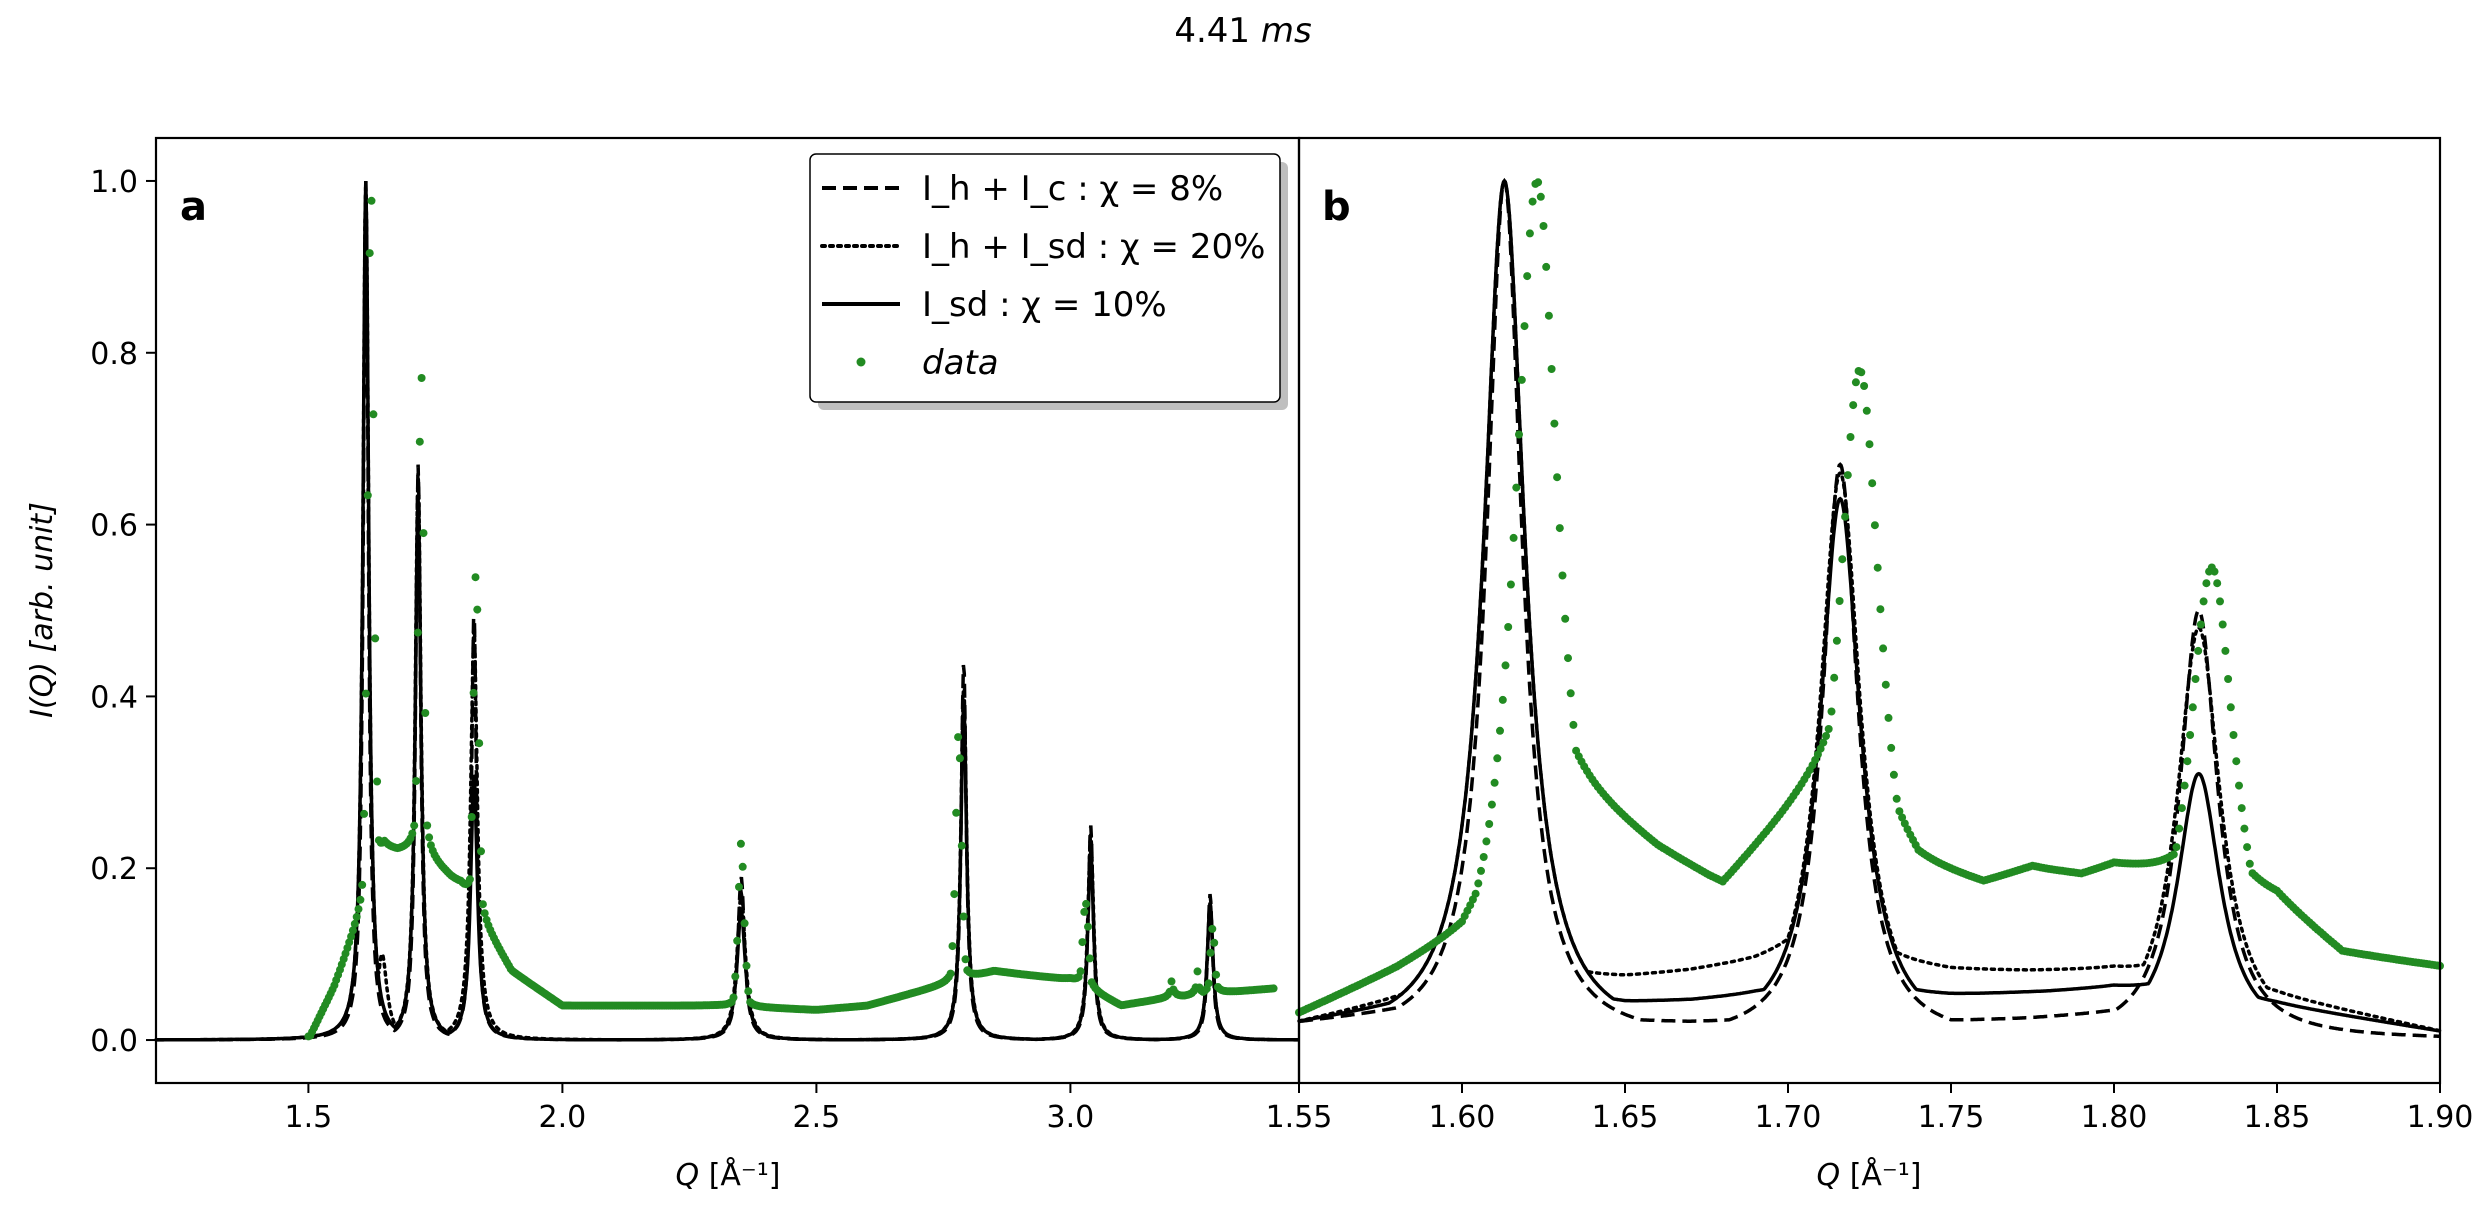 The width and height of the screenshot is (2485, 1209). What do you see at coordinates (1286, 31) in the screenshot?
I see `figure-title-unit: ms` at bounding box center [1286, 31].